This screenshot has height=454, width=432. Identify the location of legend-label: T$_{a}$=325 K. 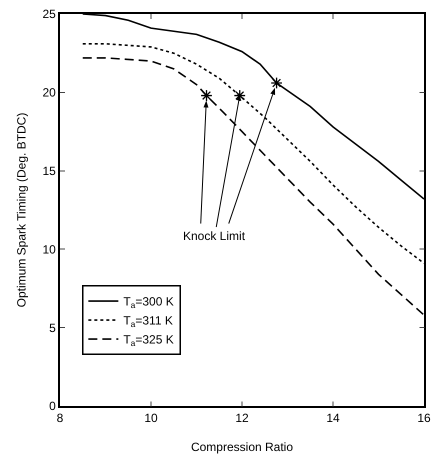
(148, 340).